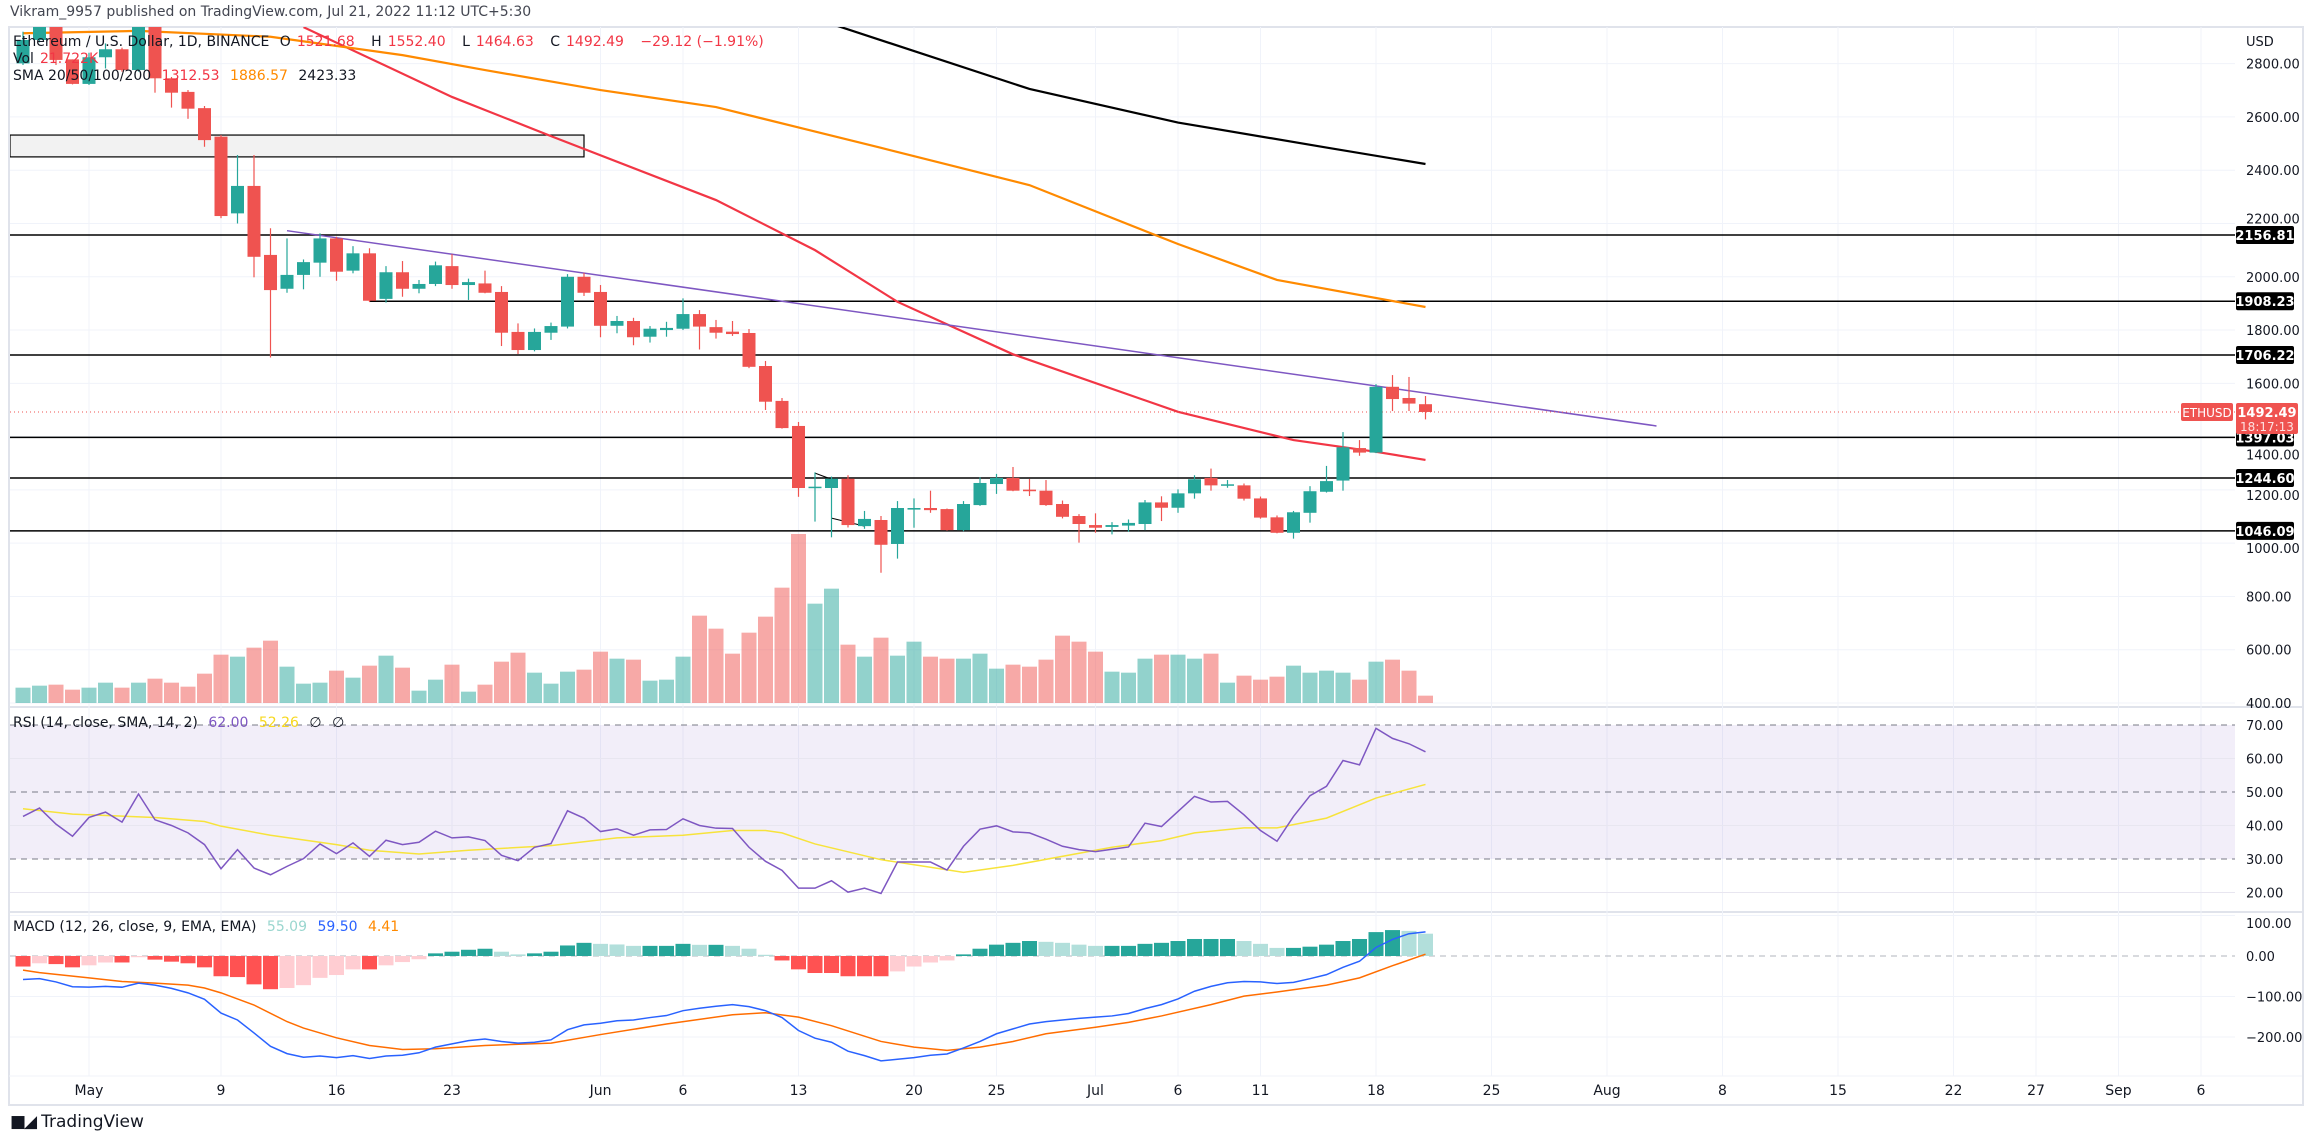 The image size is (2314, 1139). Describe the element at coordinates (799, 1091) in the screenshot. I see `time-axis-label: 13` at that location.